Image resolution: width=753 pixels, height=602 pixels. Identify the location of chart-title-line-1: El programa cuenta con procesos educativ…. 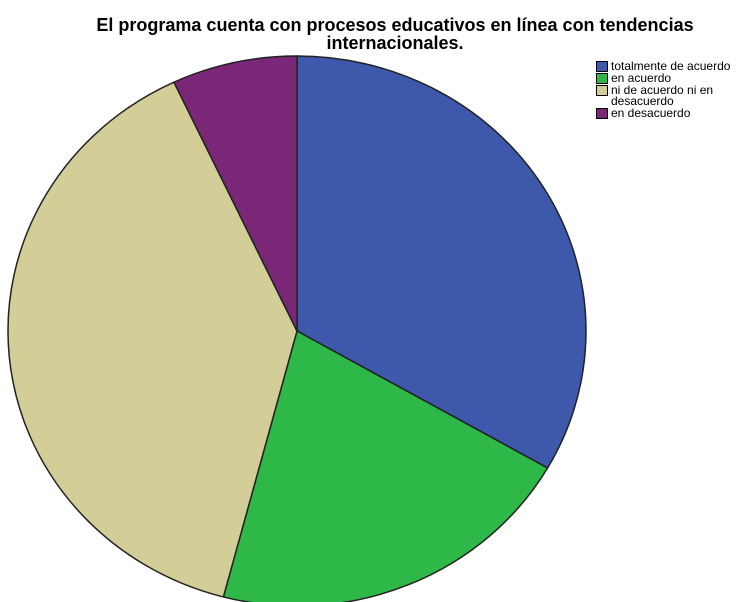
(395, 25).